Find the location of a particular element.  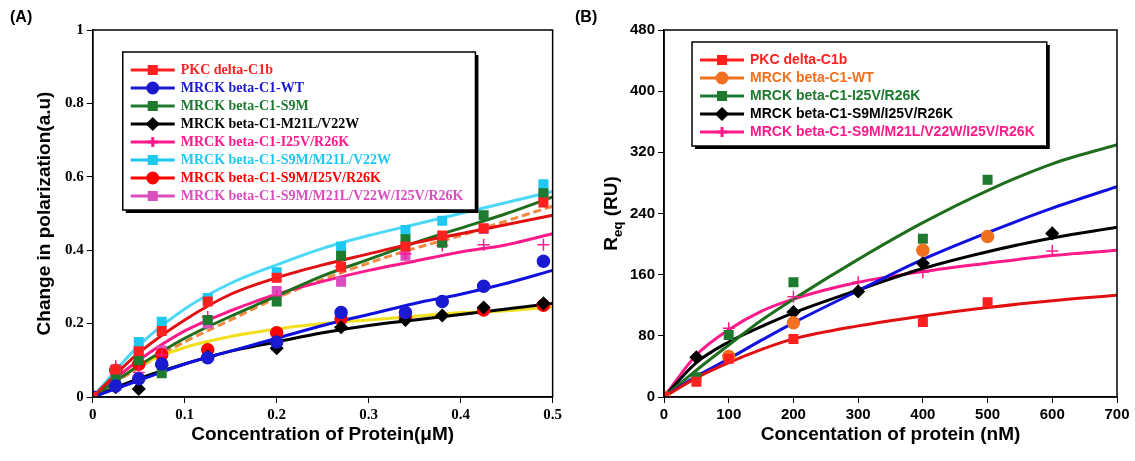

chart-title: (A) is located at coordinates (21, 17).